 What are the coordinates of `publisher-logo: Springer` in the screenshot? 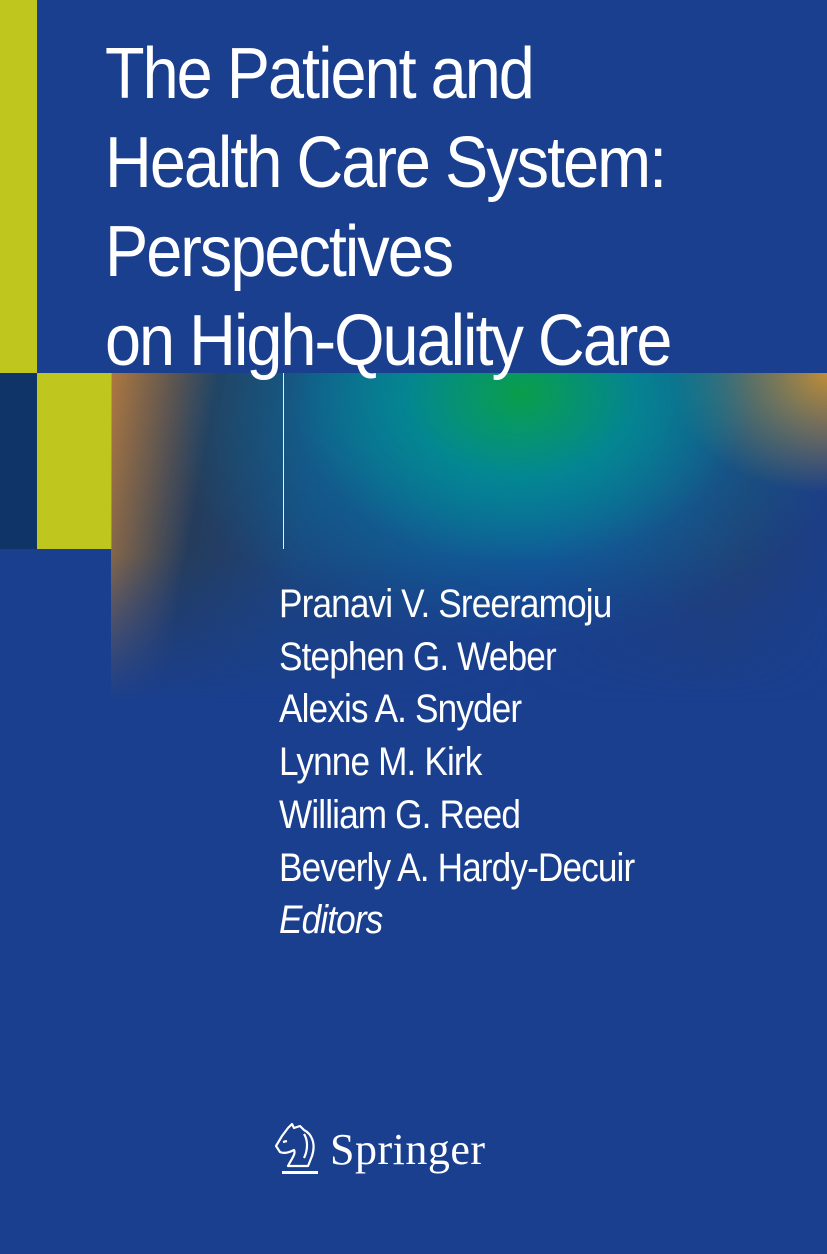 It's located at (380, 1149).